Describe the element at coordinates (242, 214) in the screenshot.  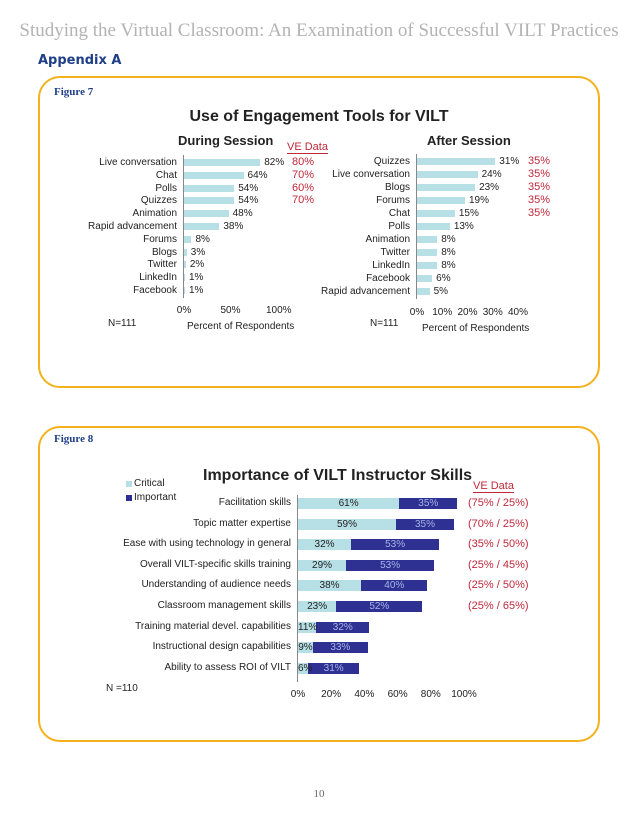
I see `during-data-label: 48%` at that location.